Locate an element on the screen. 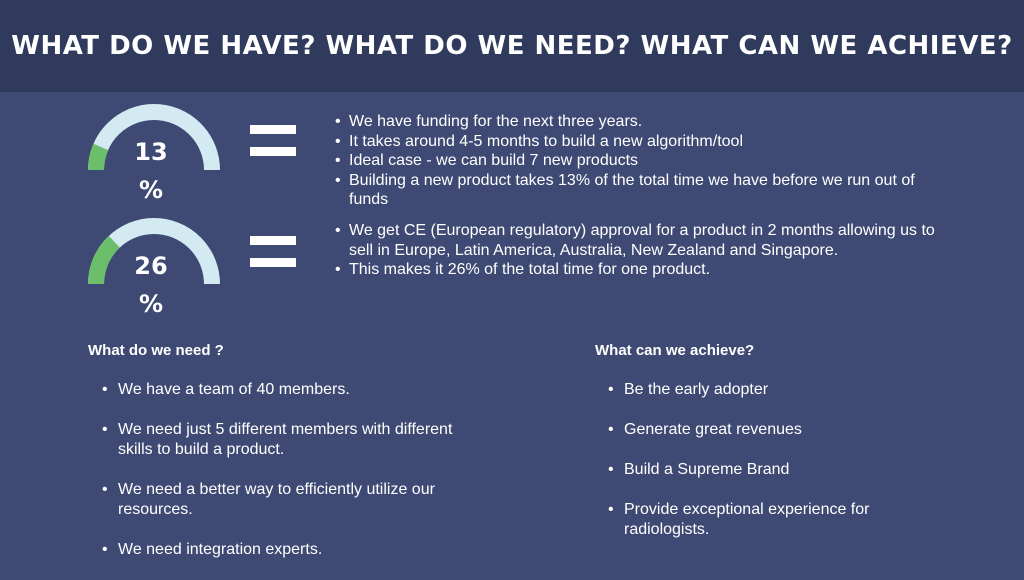  achieve-title: What can we achieve? is located at coordinates (675, 350).